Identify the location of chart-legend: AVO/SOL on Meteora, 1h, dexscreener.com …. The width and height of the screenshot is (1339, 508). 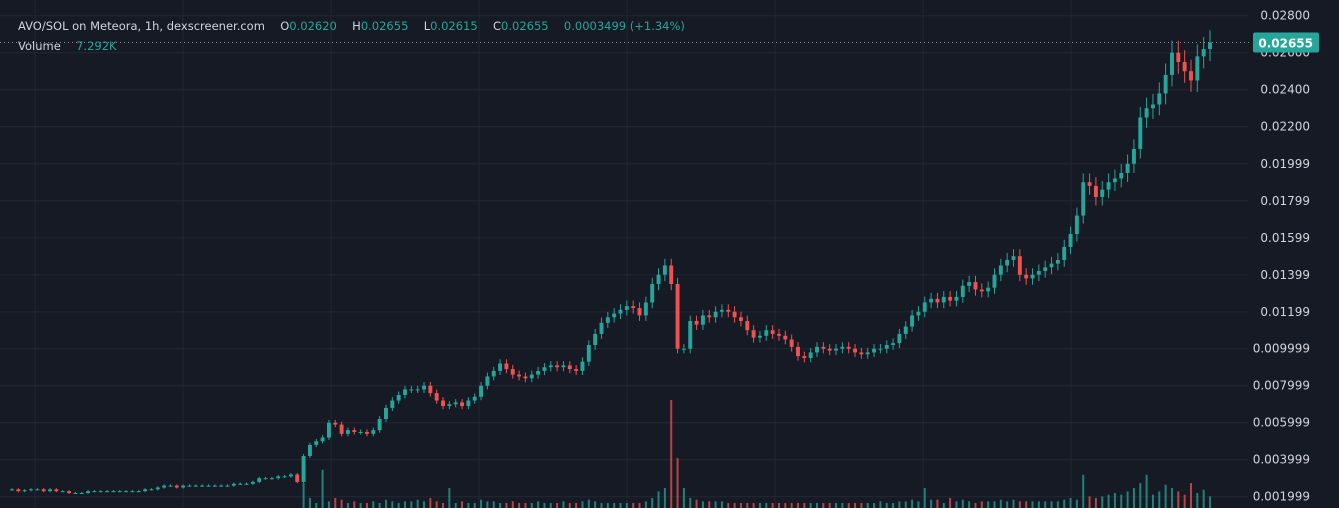
(351, 36).